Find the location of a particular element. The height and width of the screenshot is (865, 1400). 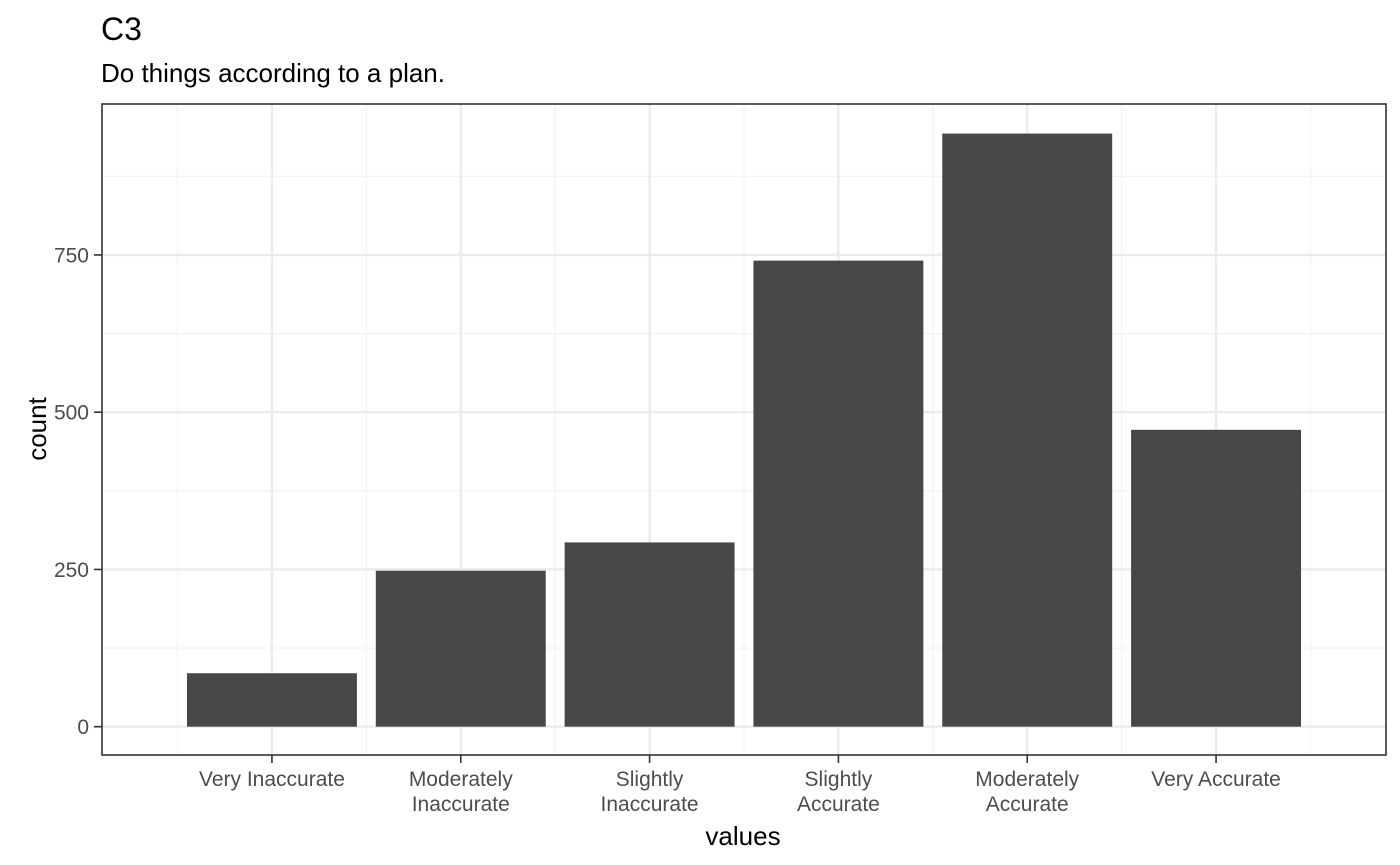

chart-title: C3 is located at coordinates (121, 29).